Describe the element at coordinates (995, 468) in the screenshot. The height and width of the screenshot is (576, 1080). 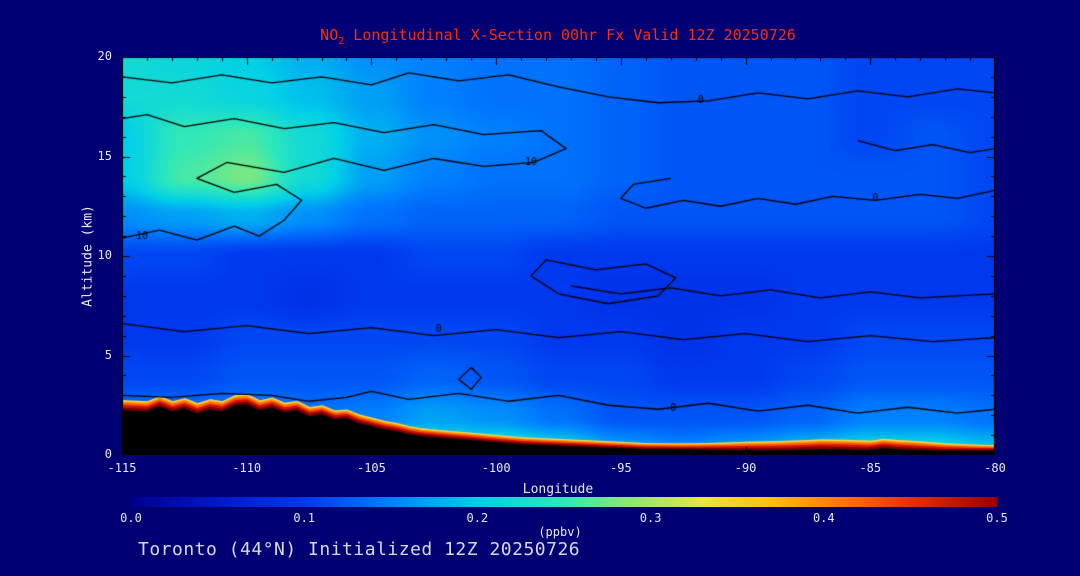
I see `x-tick-label: -80` at that location.